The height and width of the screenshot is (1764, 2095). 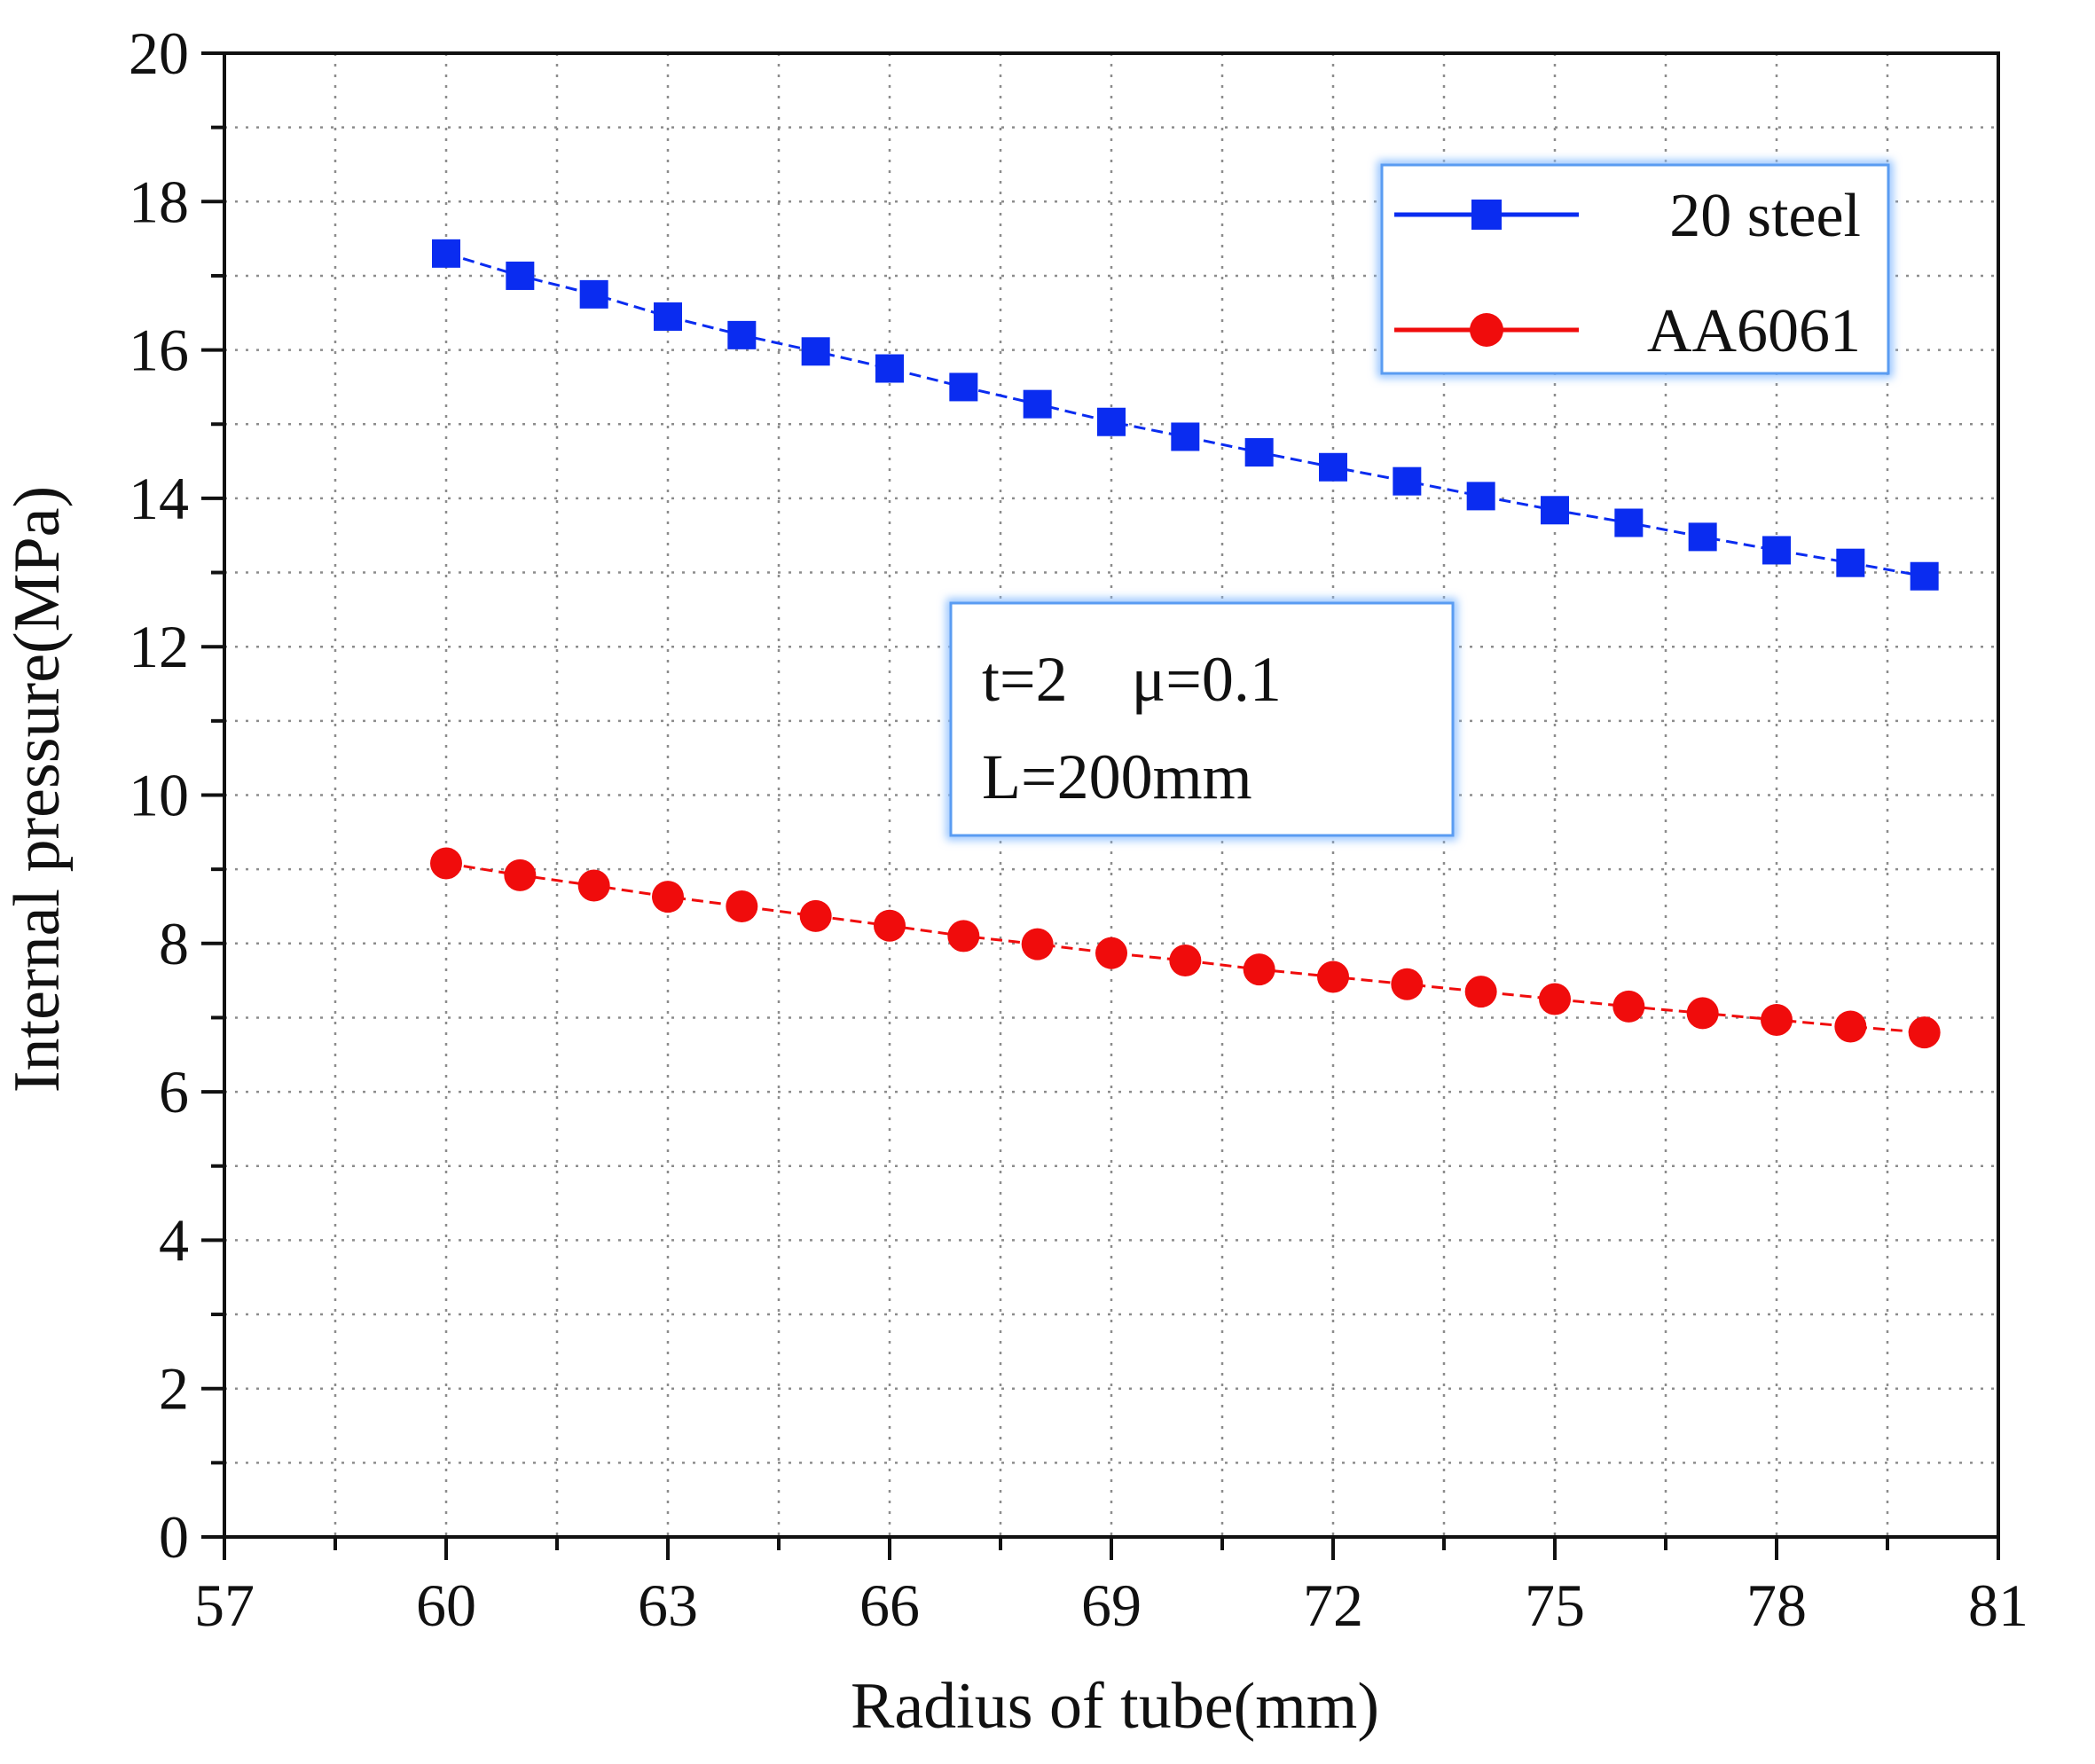 I want to click on x-tick-label: 75, so click(x=1555, y=1605).